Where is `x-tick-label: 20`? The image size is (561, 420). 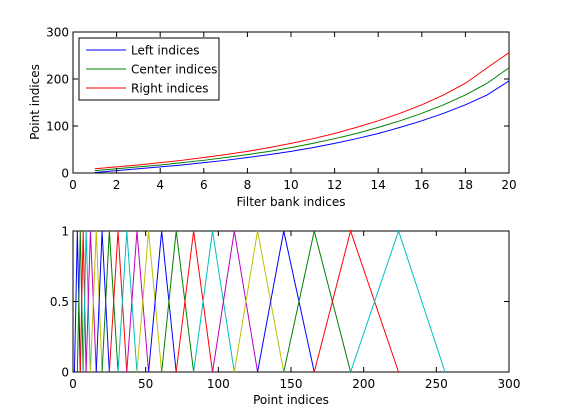 x-tick-label: 20 is located at coordinates (508, 185).